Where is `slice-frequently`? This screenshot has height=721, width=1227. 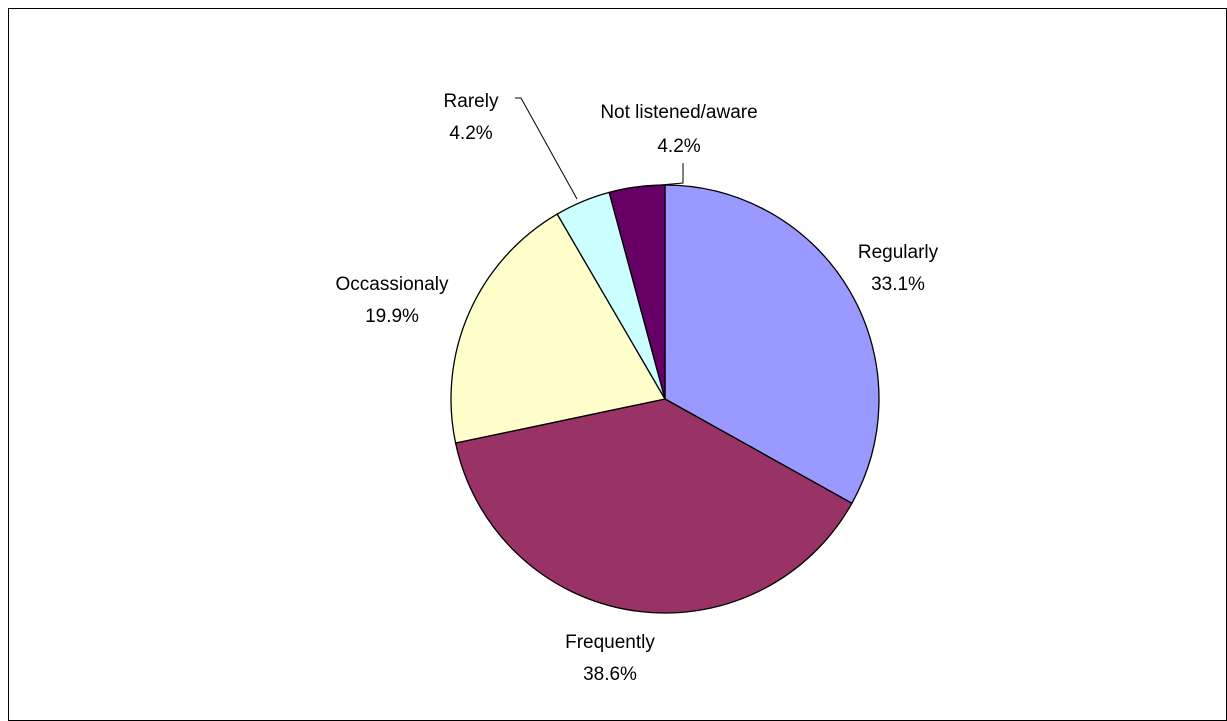 slice-frequently is located at coordinates (653, 506).